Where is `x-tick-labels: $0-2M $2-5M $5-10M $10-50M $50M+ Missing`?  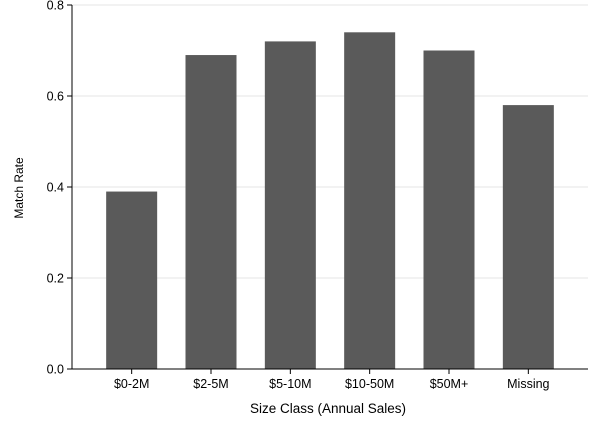 x-tick-labels: $0-2M $2-5M $5-10M $10-50M $50M+ Missing is located at coordinates (332, 384).